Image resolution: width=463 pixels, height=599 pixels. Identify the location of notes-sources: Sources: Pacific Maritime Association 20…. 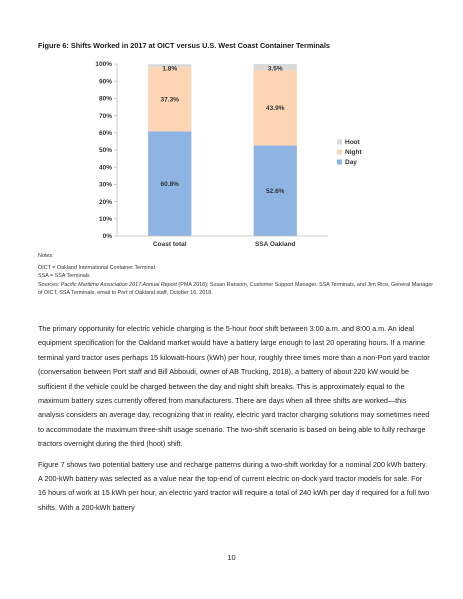
(235, 289).